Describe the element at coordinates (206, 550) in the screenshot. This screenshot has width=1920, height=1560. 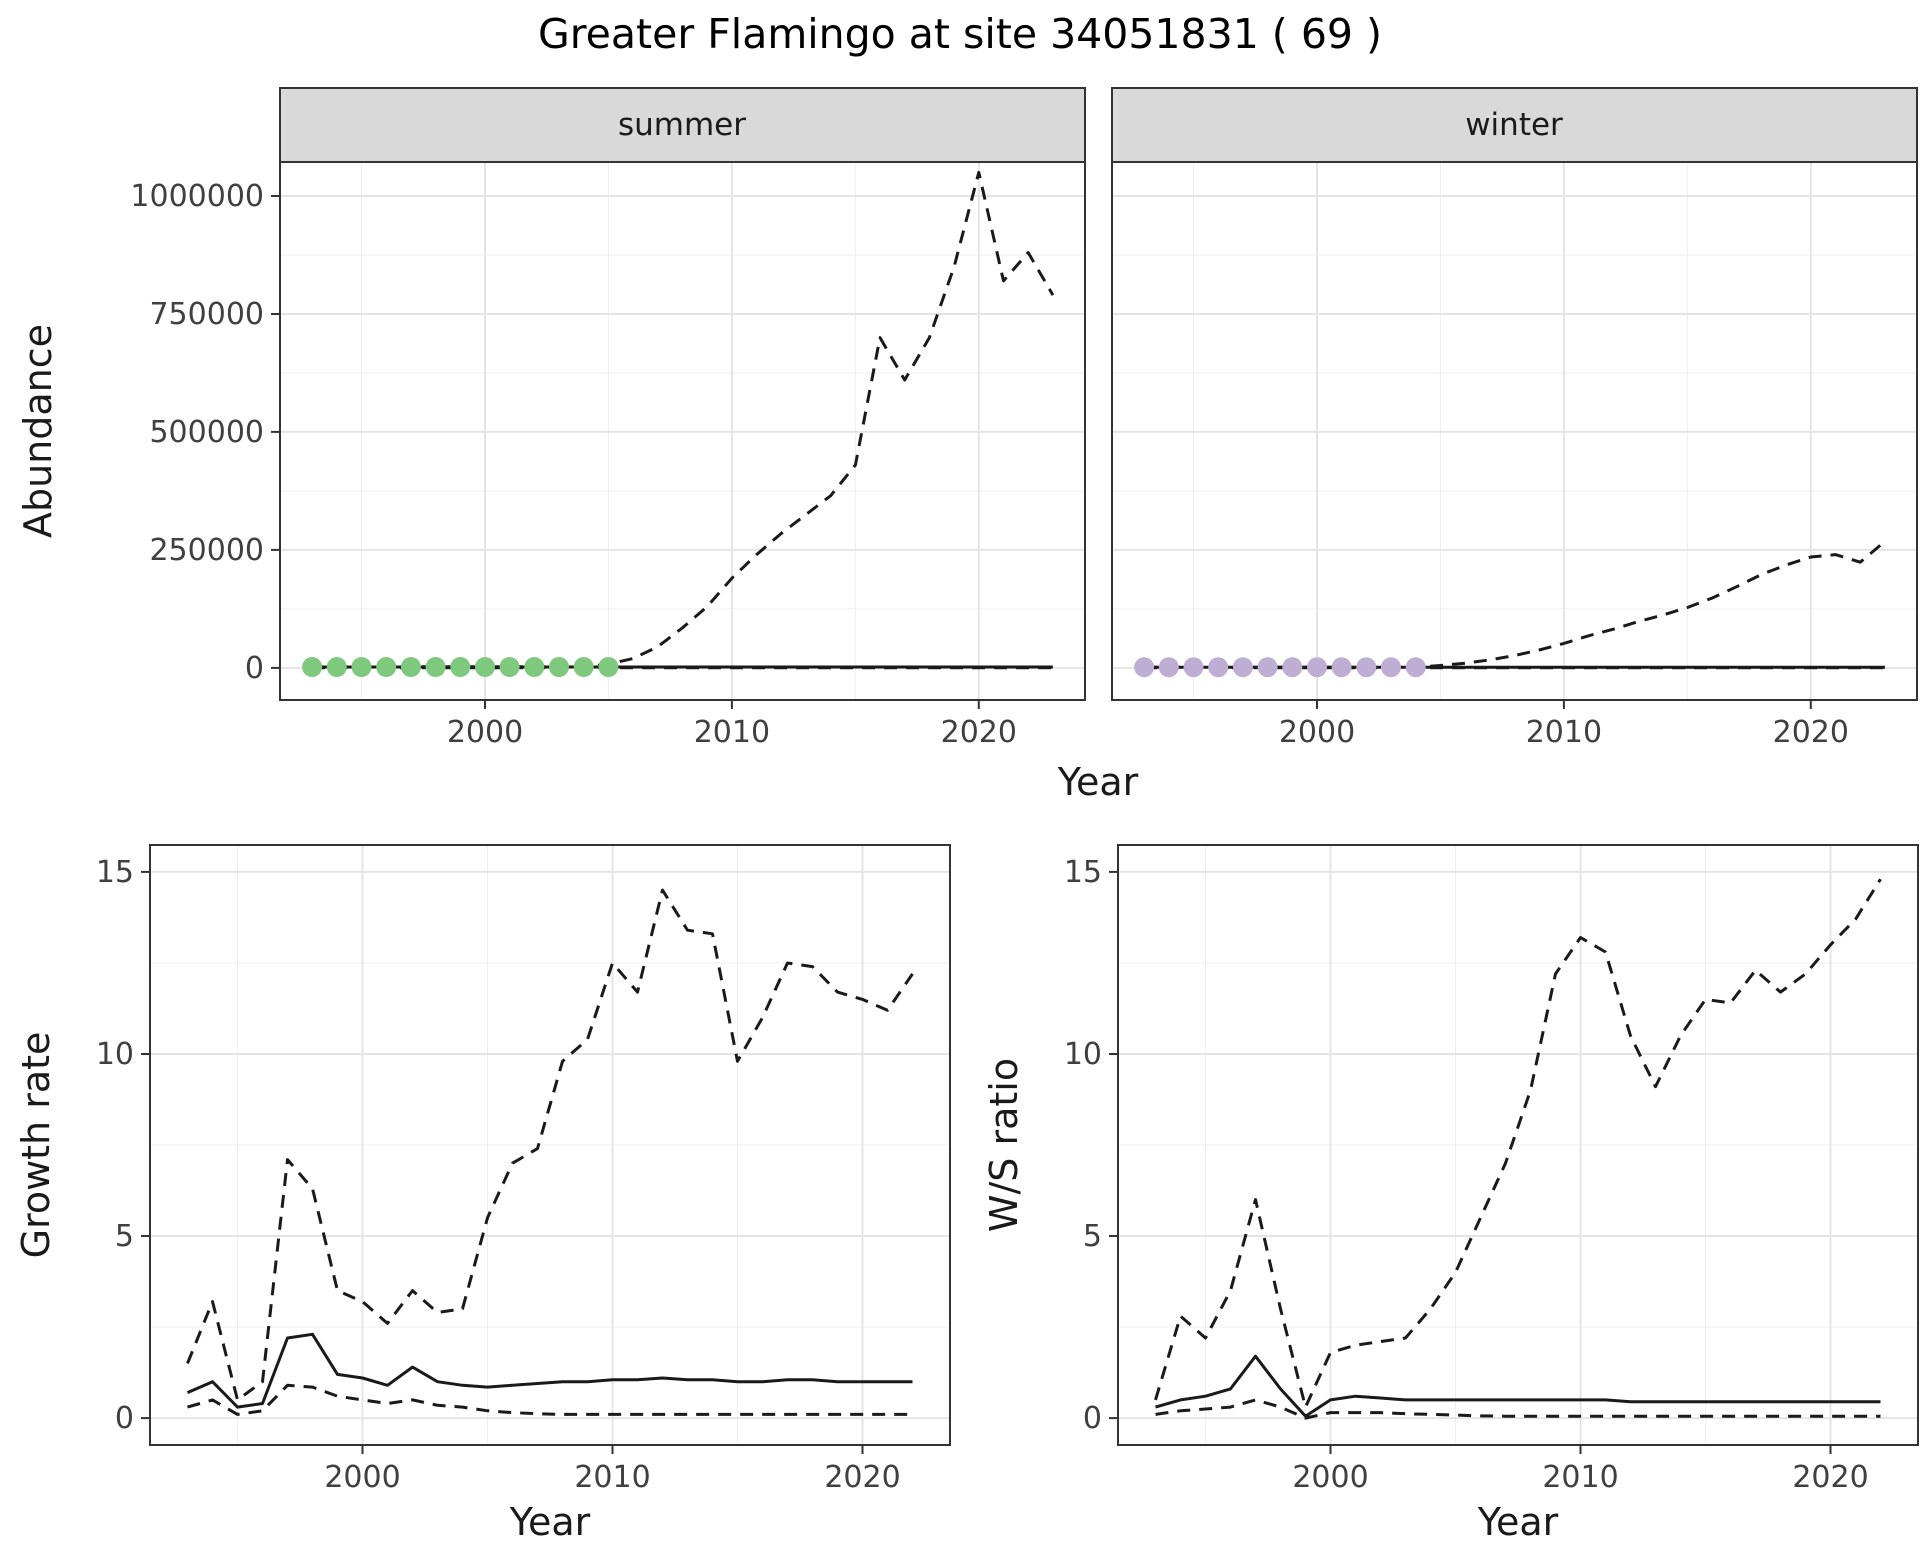
I see `y-tick-label: 250000` at that location.